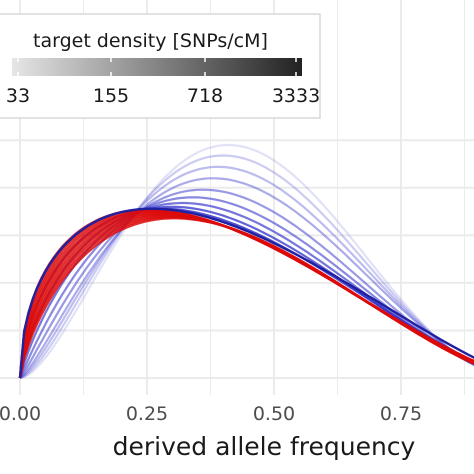 This screenshot has width=474, height=474. I want to click on colorbar-tick-label: 33, so click(18, 96).